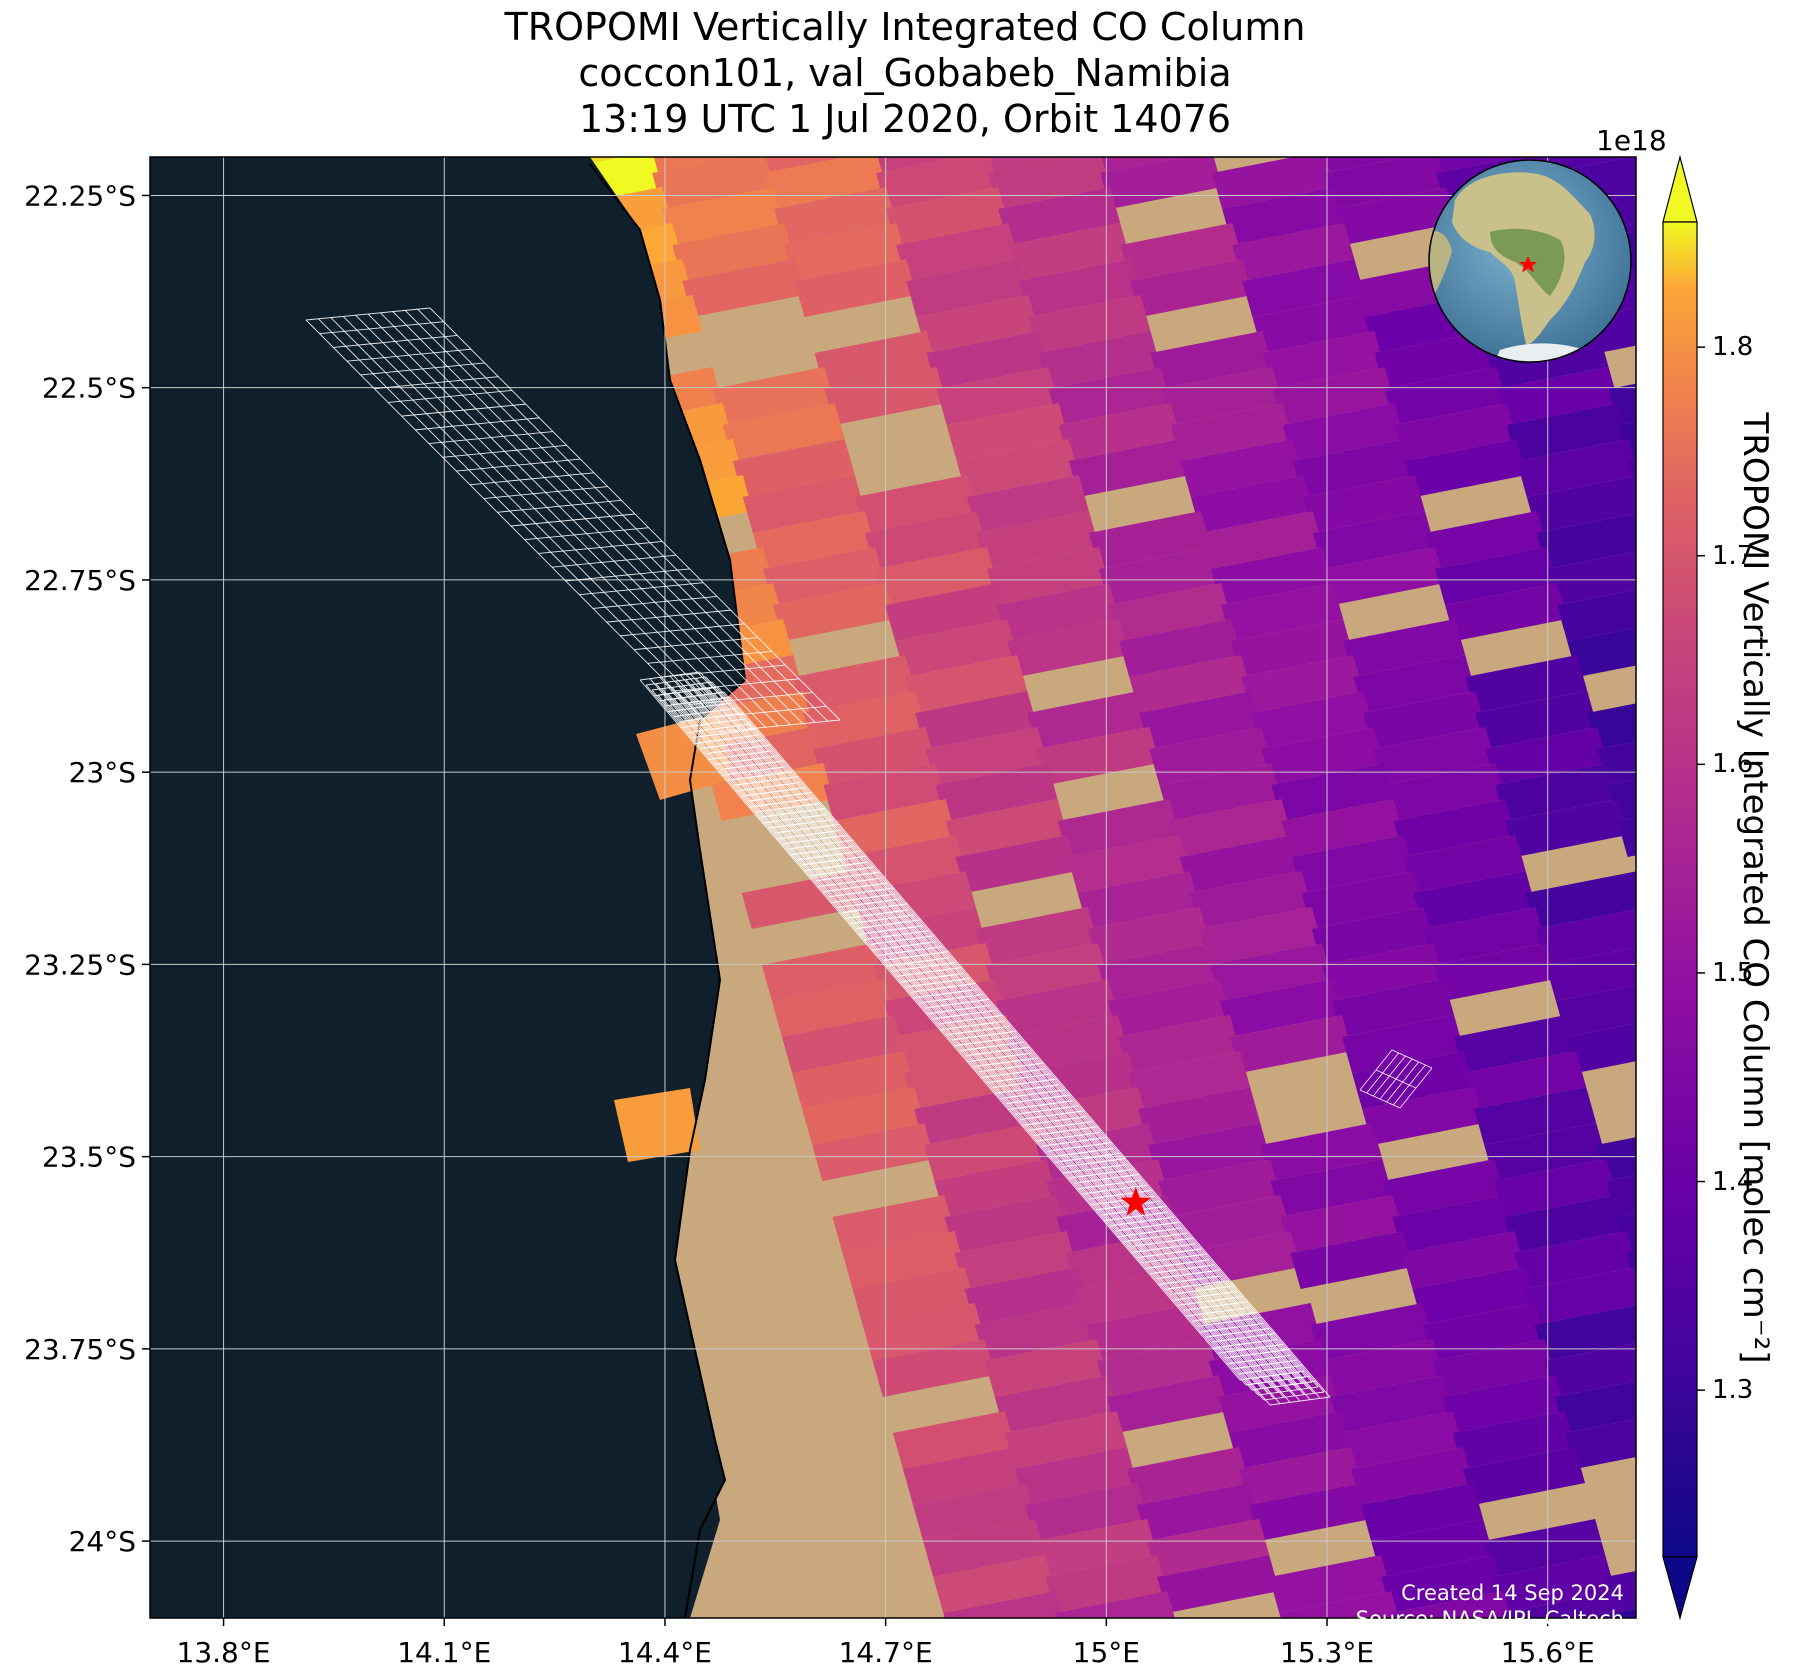  Describe the element at coordinates (1680, 1588) in the screenshot. I see `colorbar-bottom-extension` at that location.